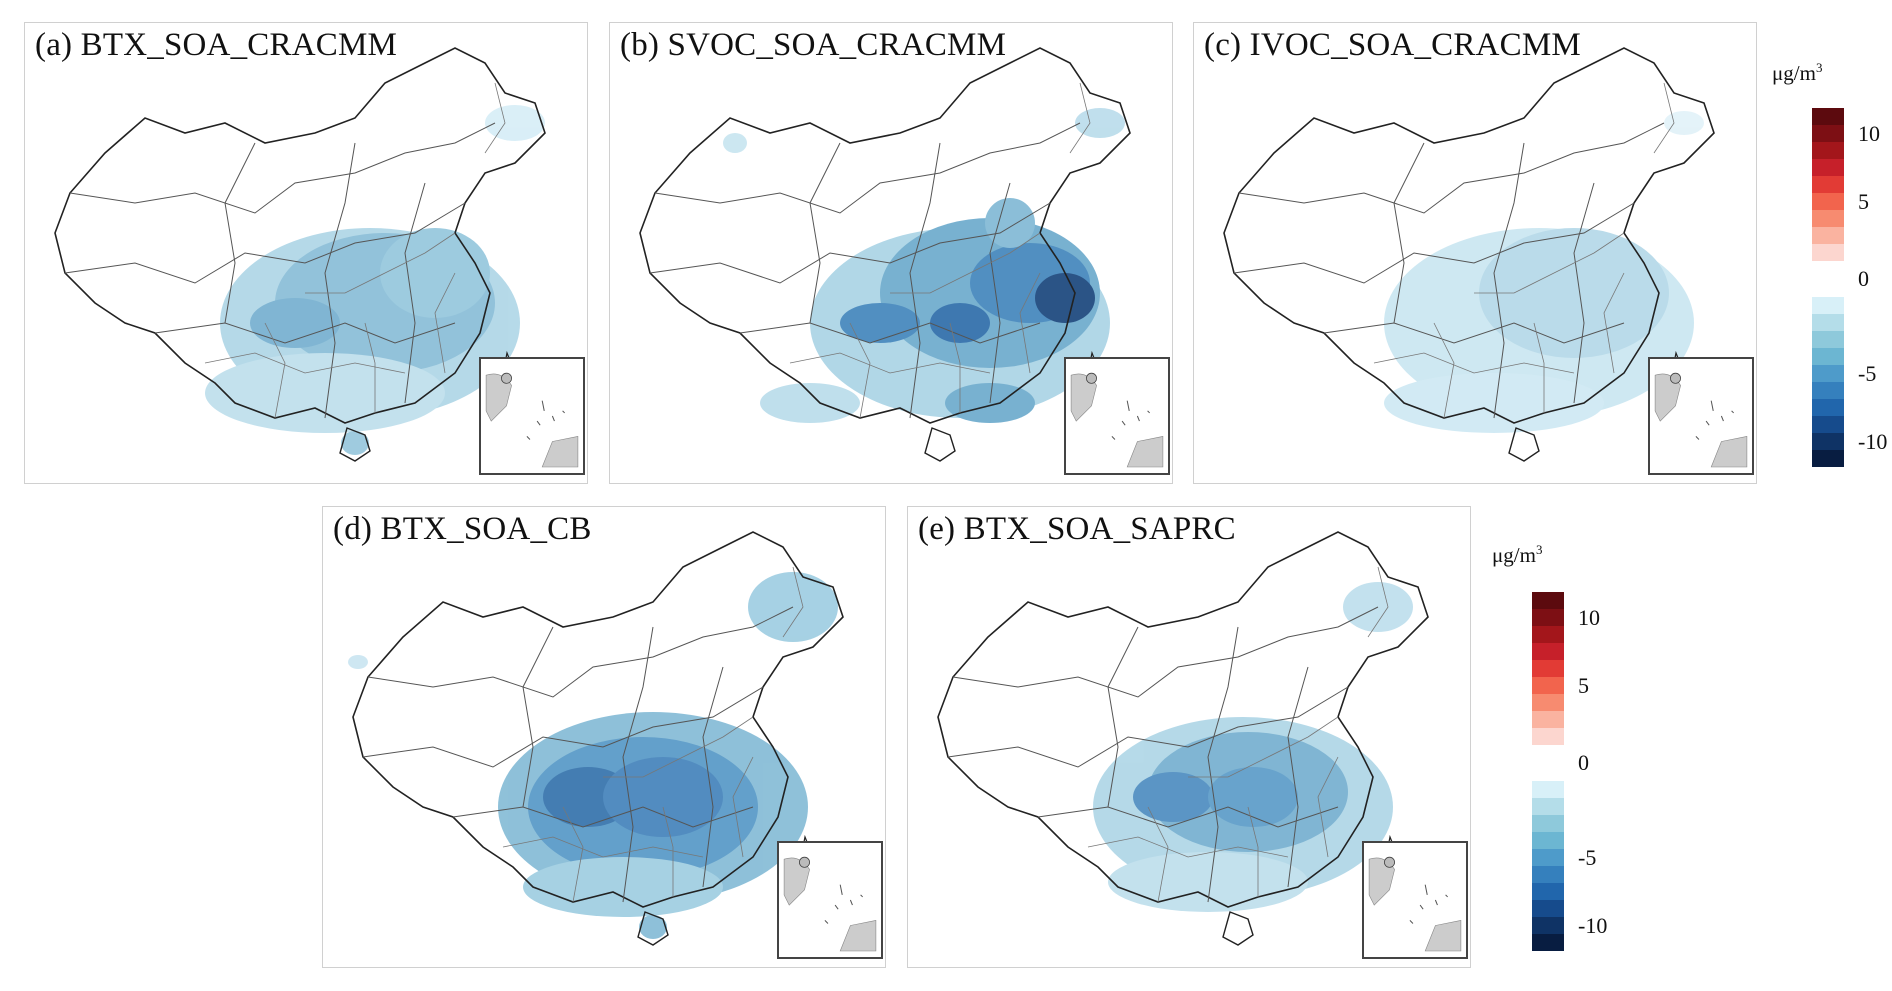  I want to click on map-panel-e: (e) BTX_SOA_SAPRC, so click(1189, 737).